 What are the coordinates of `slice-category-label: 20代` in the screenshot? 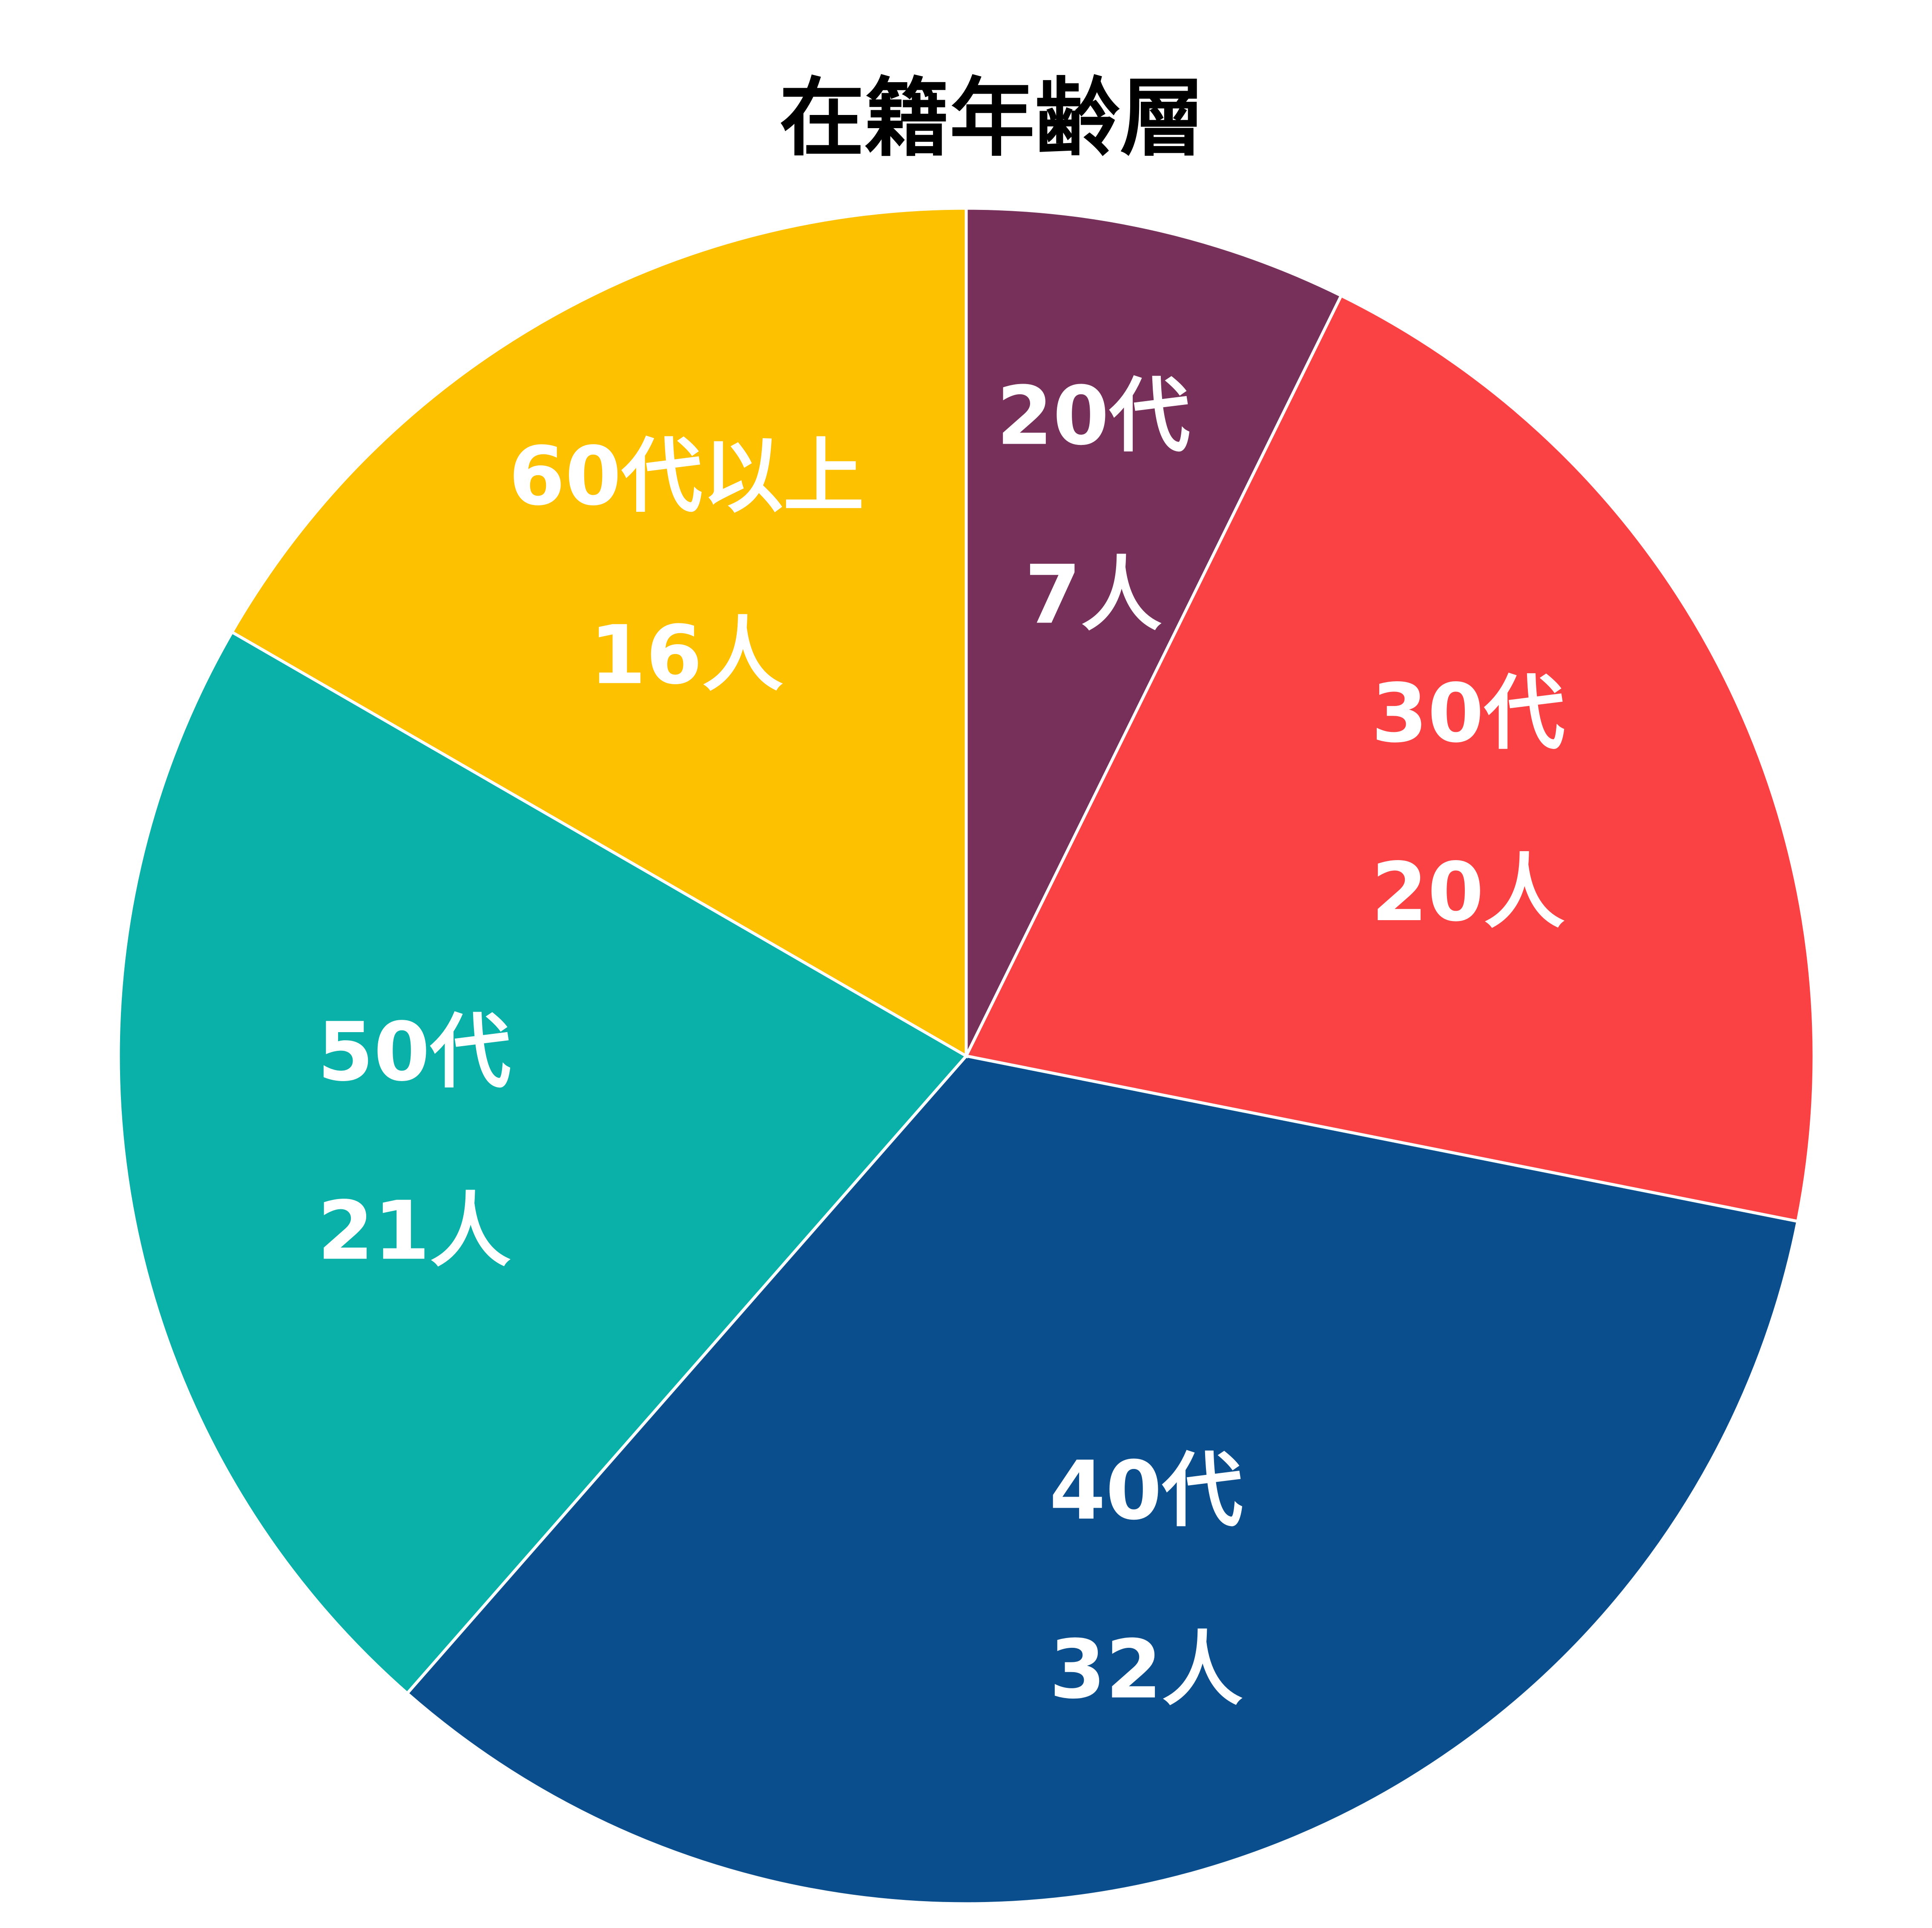 It's located at (1093, 416).